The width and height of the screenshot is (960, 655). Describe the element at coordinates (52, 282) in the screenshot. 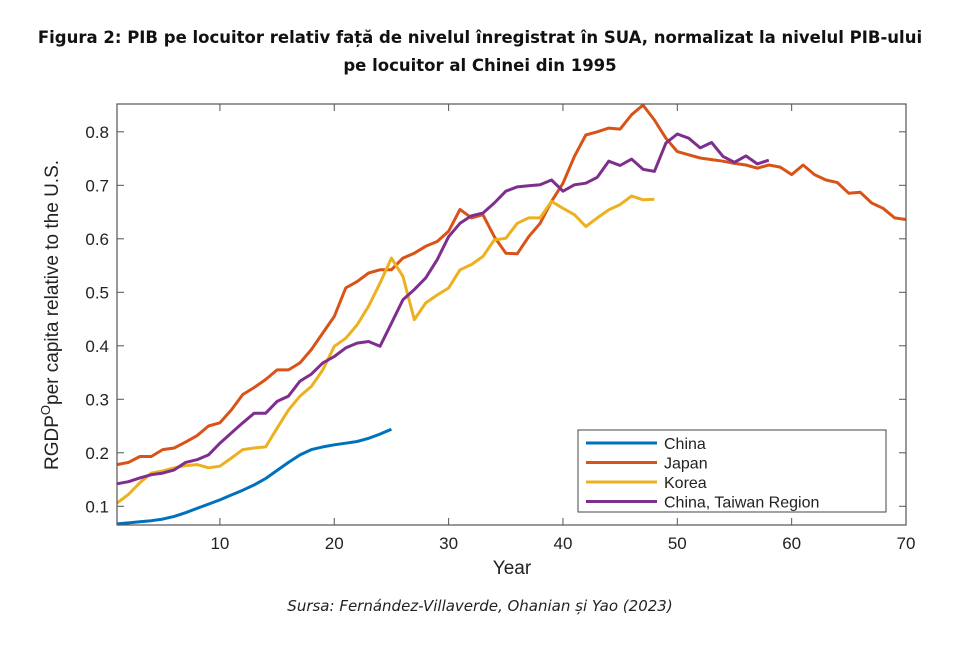

I see `y-axis-label-rest: per capita relative to the U.S.` at that location.